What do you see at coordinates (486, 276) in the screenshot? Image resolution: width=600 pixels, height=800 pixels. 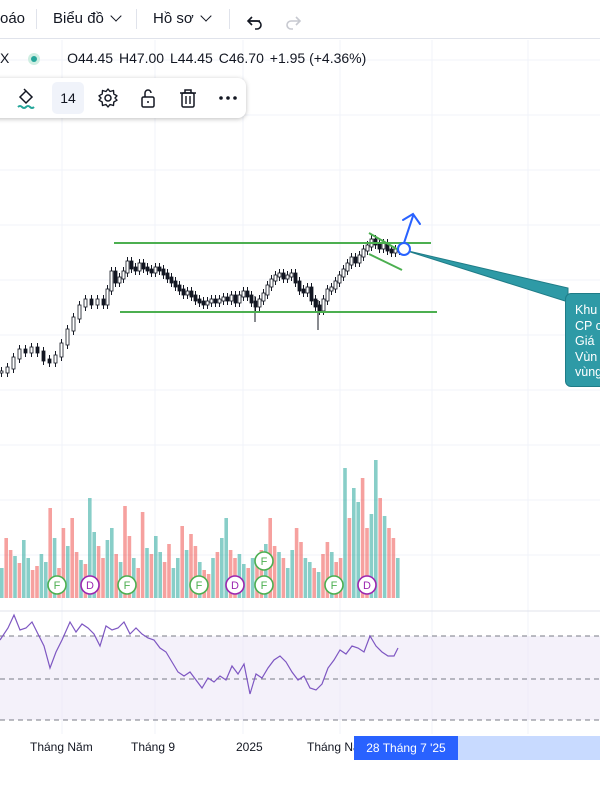 I see `callout-pointer` at bounding box center [486, 276].